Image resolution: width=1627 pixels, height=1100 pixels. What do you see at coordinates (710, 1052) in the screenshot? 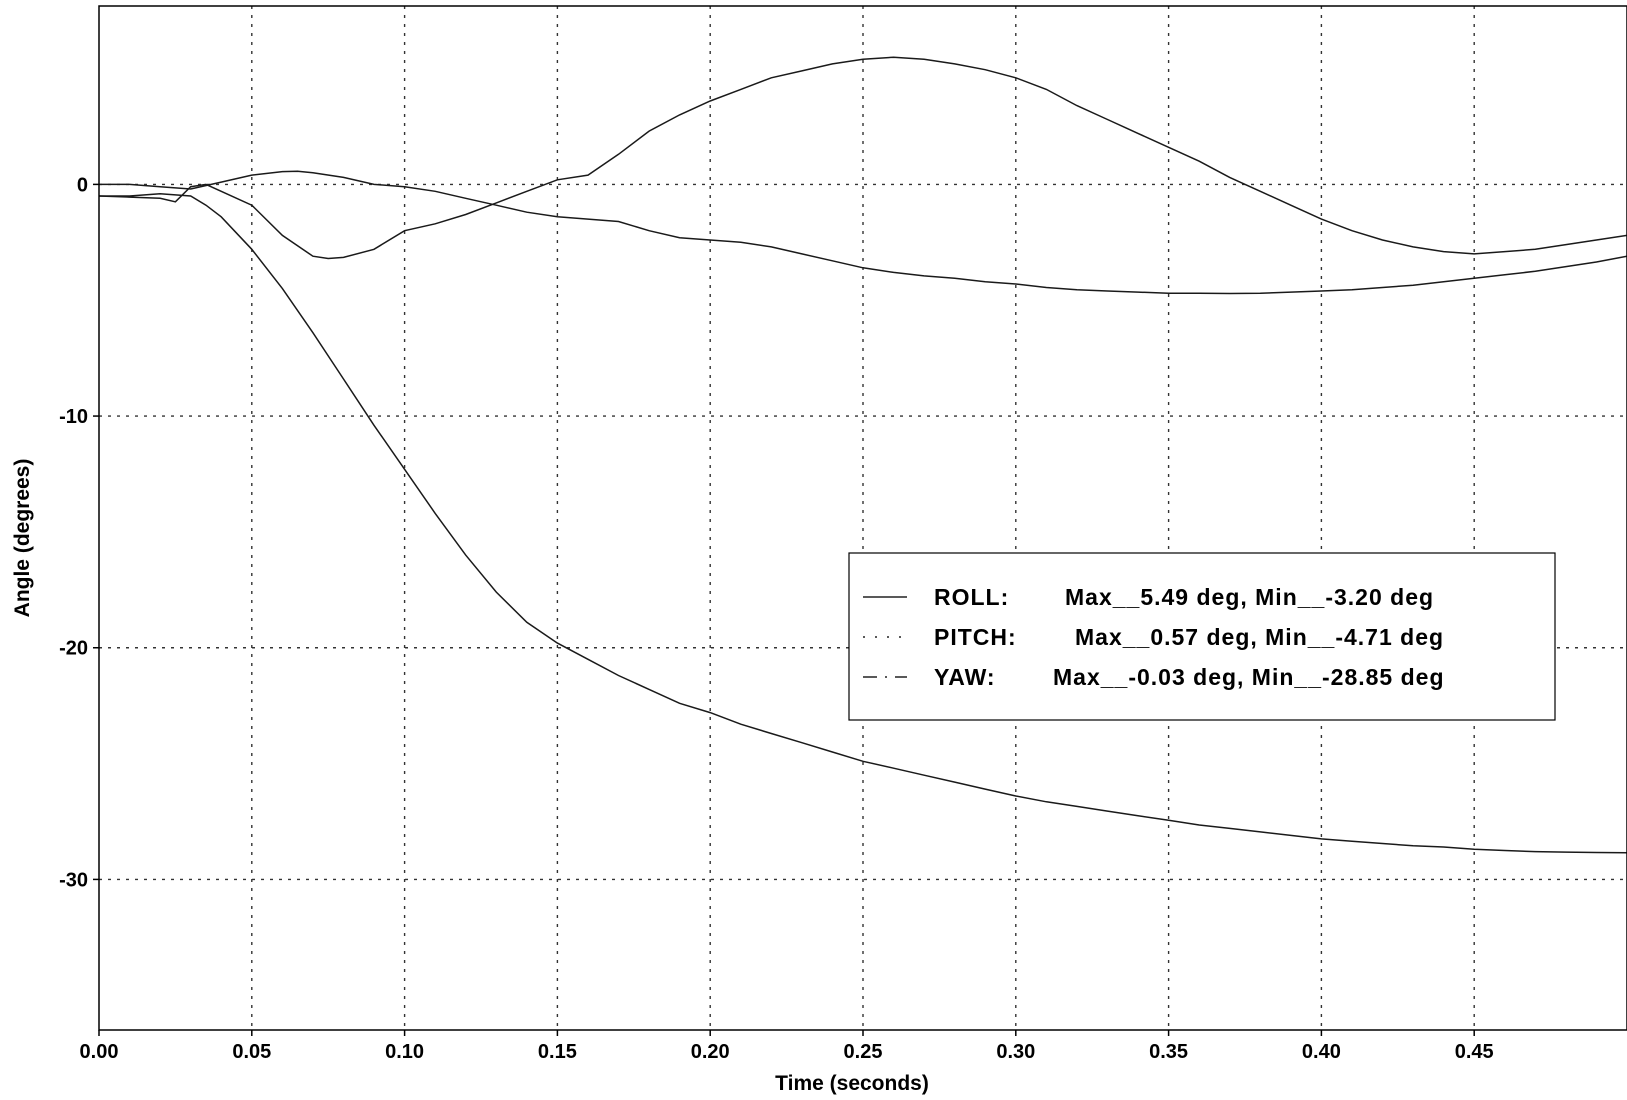
I see `x-tick-label: 0.20` at bounding box center [710, 1052].